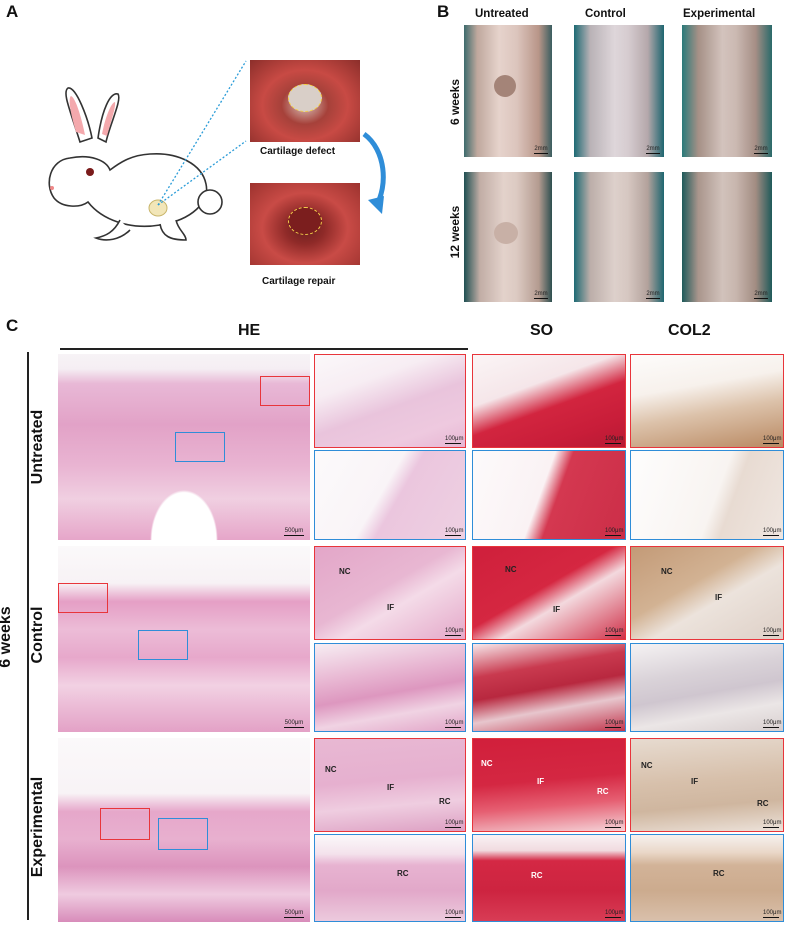 This screenshot has height=933, width=789. I want to click on he-blue-experimental: RC 100μm, so click(390, 878).